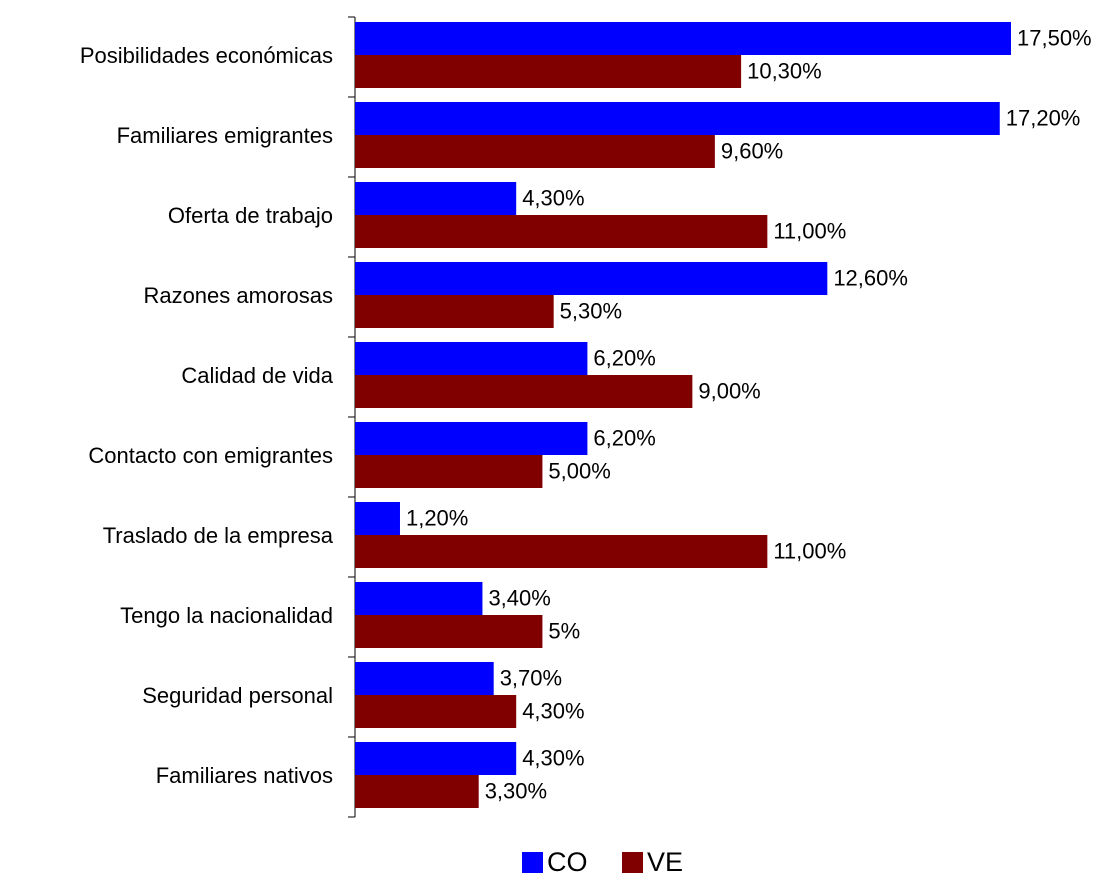 This screenshot has height=882, width=1107. Describe the element at coordinates (1043, 117) in the screenshot. I see `value-label: 17,20%` at that location.